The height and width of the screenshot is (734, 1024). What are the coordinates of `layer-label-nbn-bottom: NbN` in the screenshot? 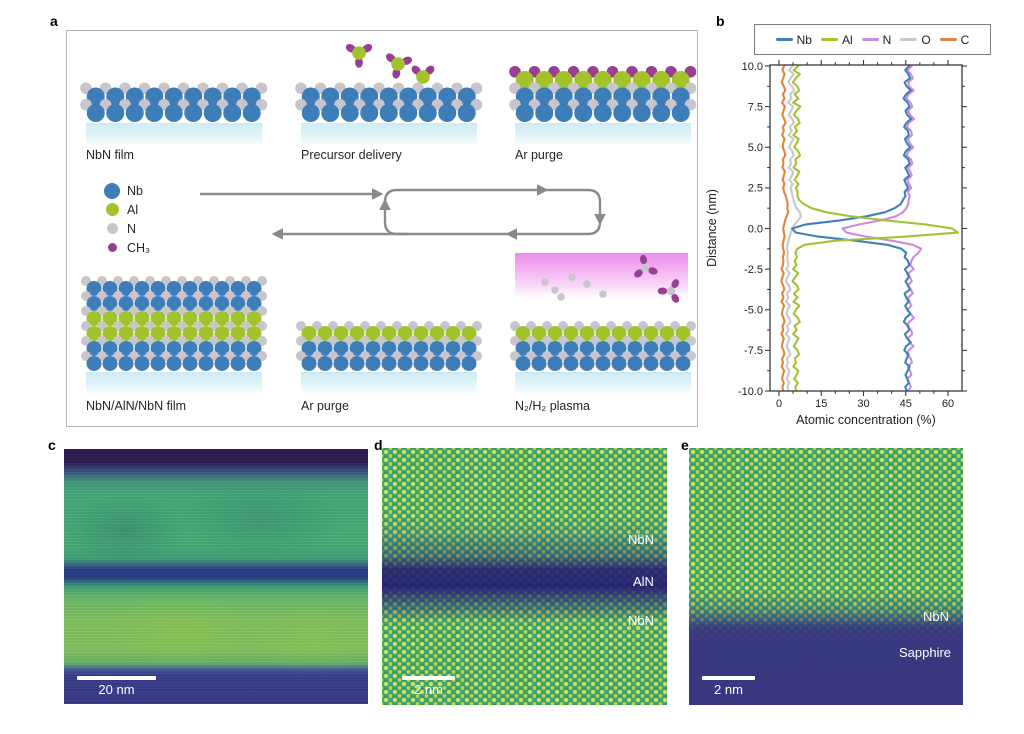 It's located at (641, 620).